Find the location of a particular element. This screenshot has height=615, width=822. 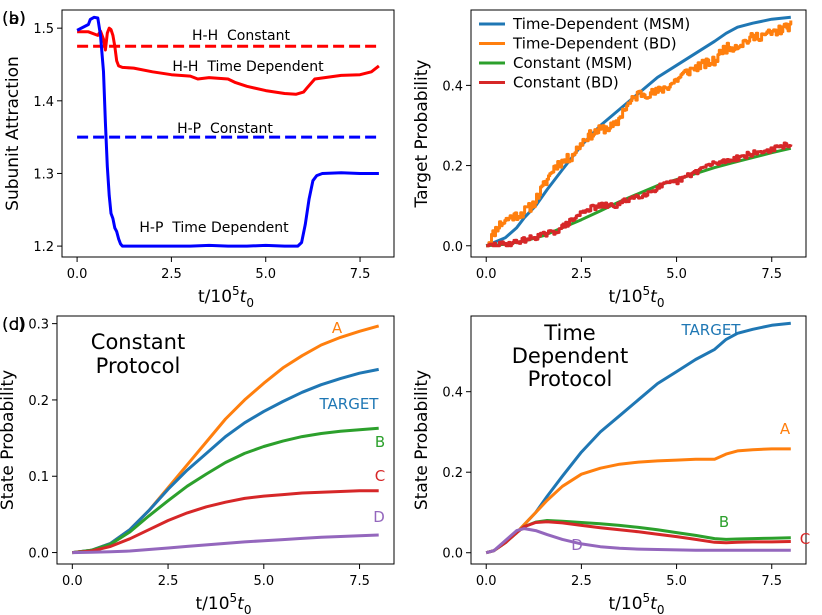

legend-entry: Time-Dependent (BD) is located at coordinates (594, 44).